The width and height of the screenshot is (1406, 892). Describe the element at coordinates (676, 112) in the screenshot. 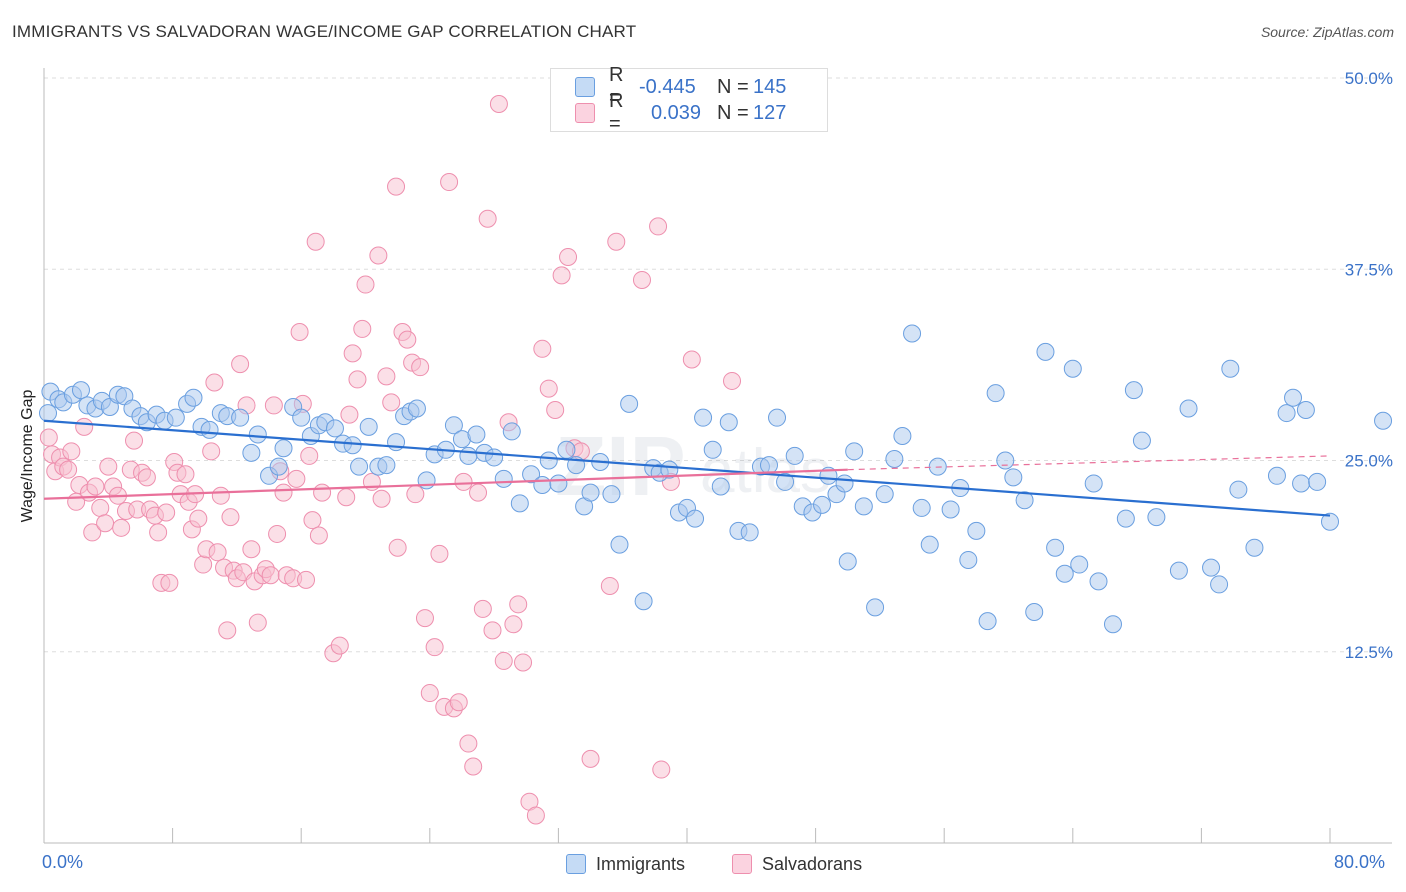

I see `r-value: 0.039` at that location.